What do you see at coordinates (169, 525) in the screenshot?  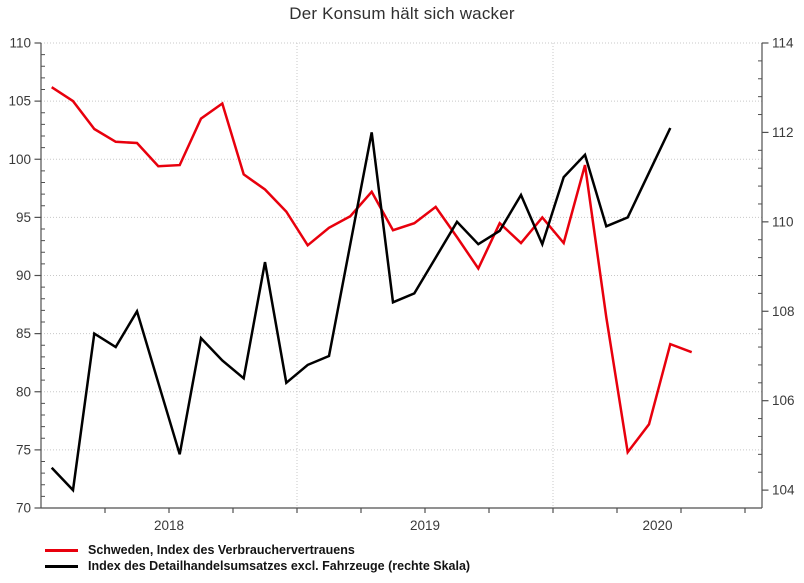 I see `x-axis-year-label: 2018` at bounding box center [169, 525].